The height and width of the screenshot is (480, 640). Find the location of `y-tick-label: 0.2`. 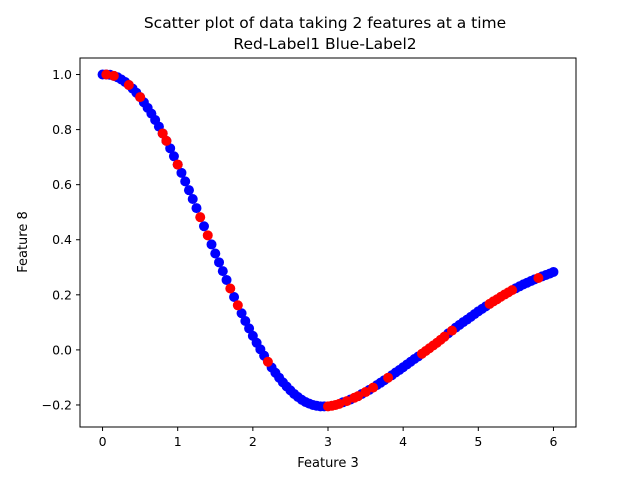

y-tick-label: 0.2 is located at coordinates (62, 294).